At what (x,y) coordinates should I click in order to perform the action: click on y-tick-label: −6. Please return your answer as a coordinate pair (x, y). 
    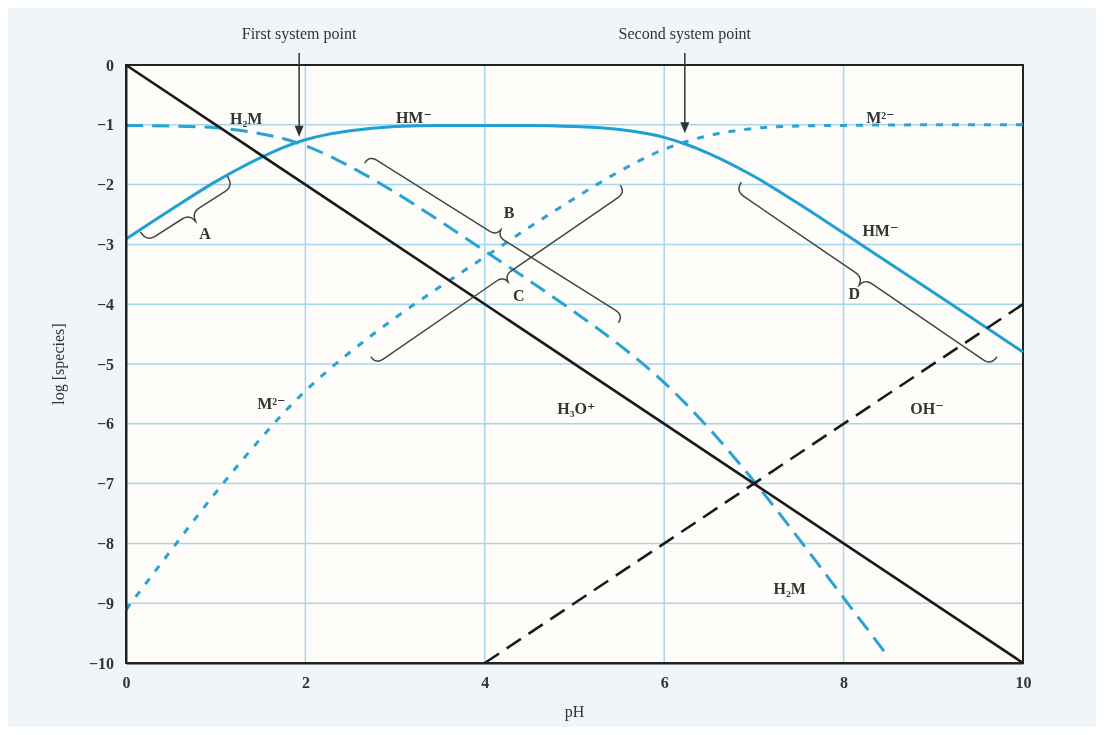
    Looking at the image, I should click on (105, 424).